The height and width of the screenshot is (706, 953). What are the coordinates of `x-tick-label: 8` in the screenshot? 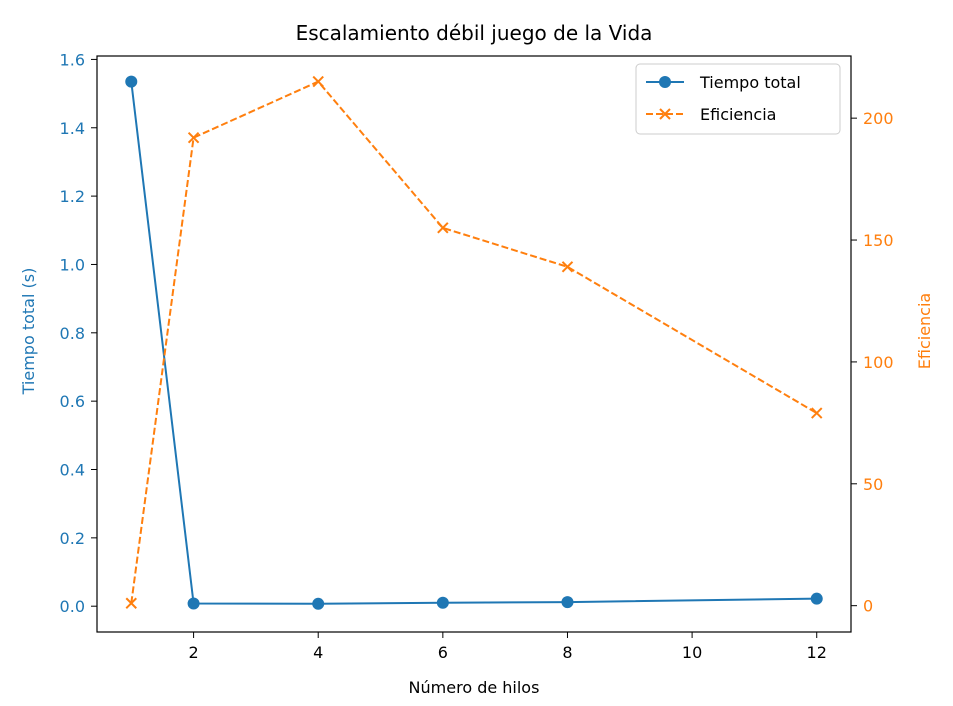 It's located at (567, 652).